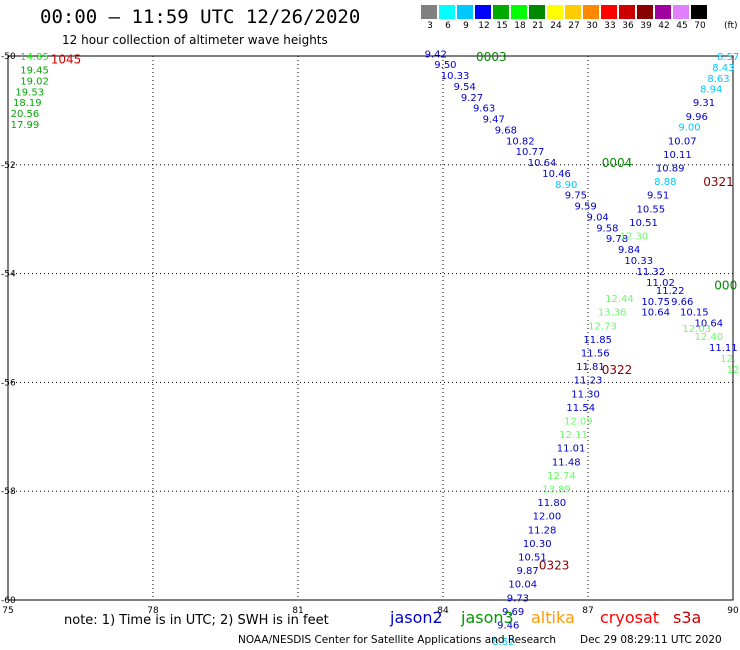 The image size is (740, 650). Describe the element at coordinates (670, 169) in the screenshot. I see `swh-data-label: 10.89` at that location.